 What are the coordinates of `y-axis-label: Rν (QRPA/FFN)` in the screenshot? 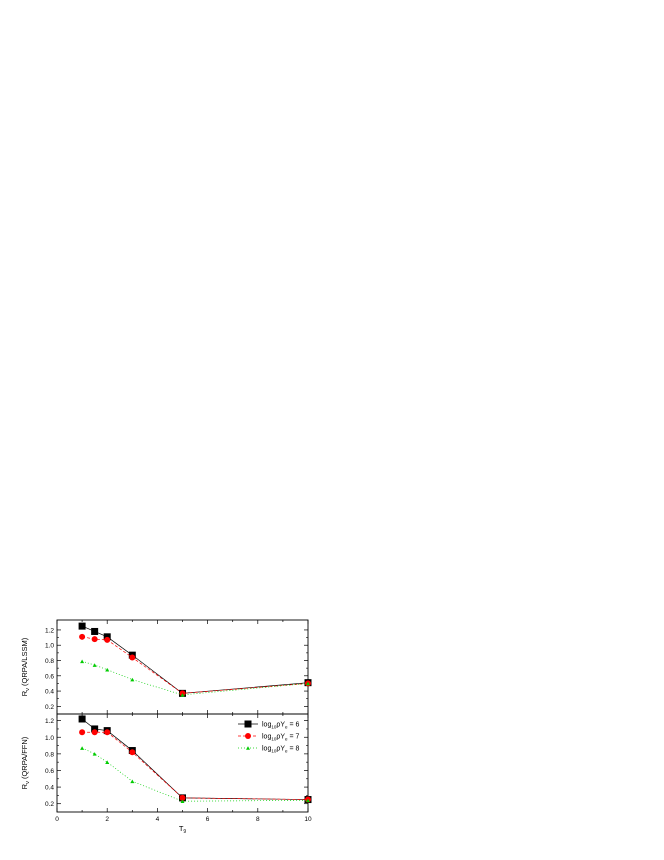 It's located at (25, 762).